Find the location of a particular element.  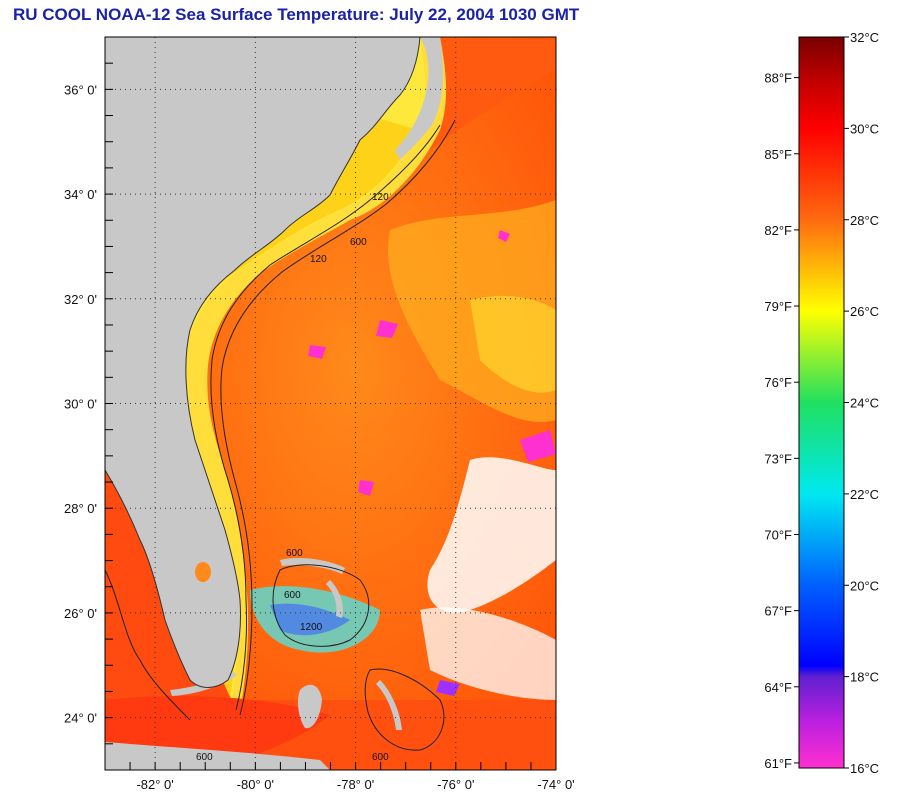

celsius-label: 30°C is located at coordinates (864, 128).